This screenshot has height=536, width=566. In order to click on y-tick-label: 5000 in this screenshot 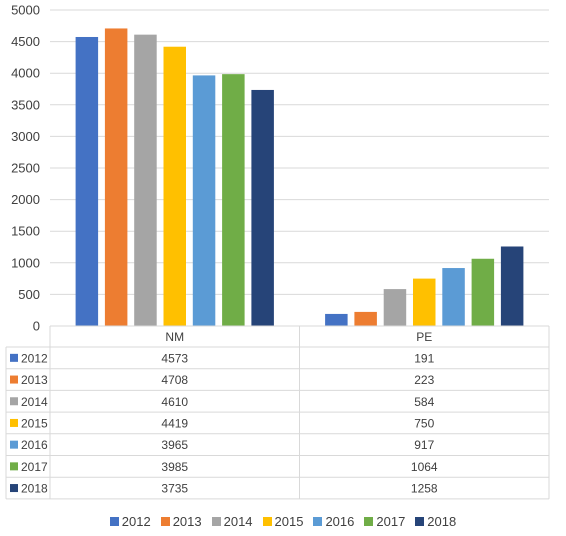, I will do `click(25, 10)`.